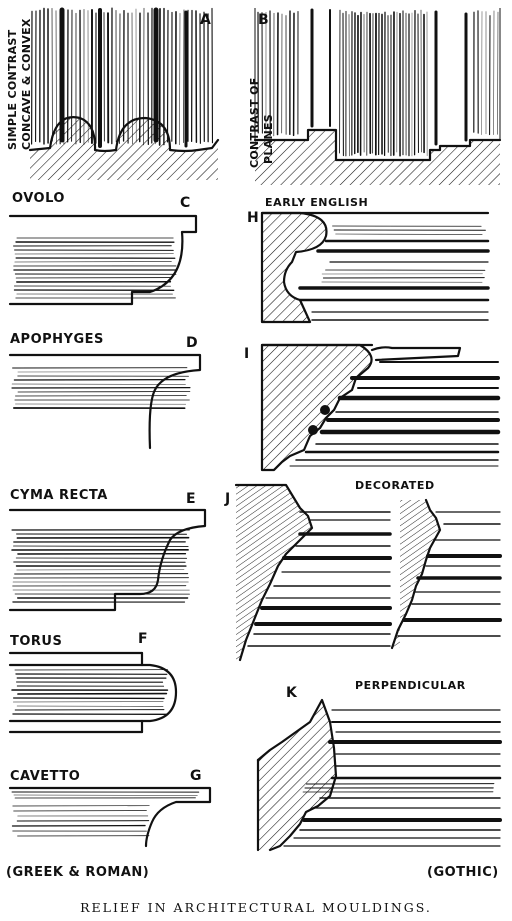 This screenshot has width=512, height=921. I want to click on panel-j-hatched-section-right, so click(416, 574).